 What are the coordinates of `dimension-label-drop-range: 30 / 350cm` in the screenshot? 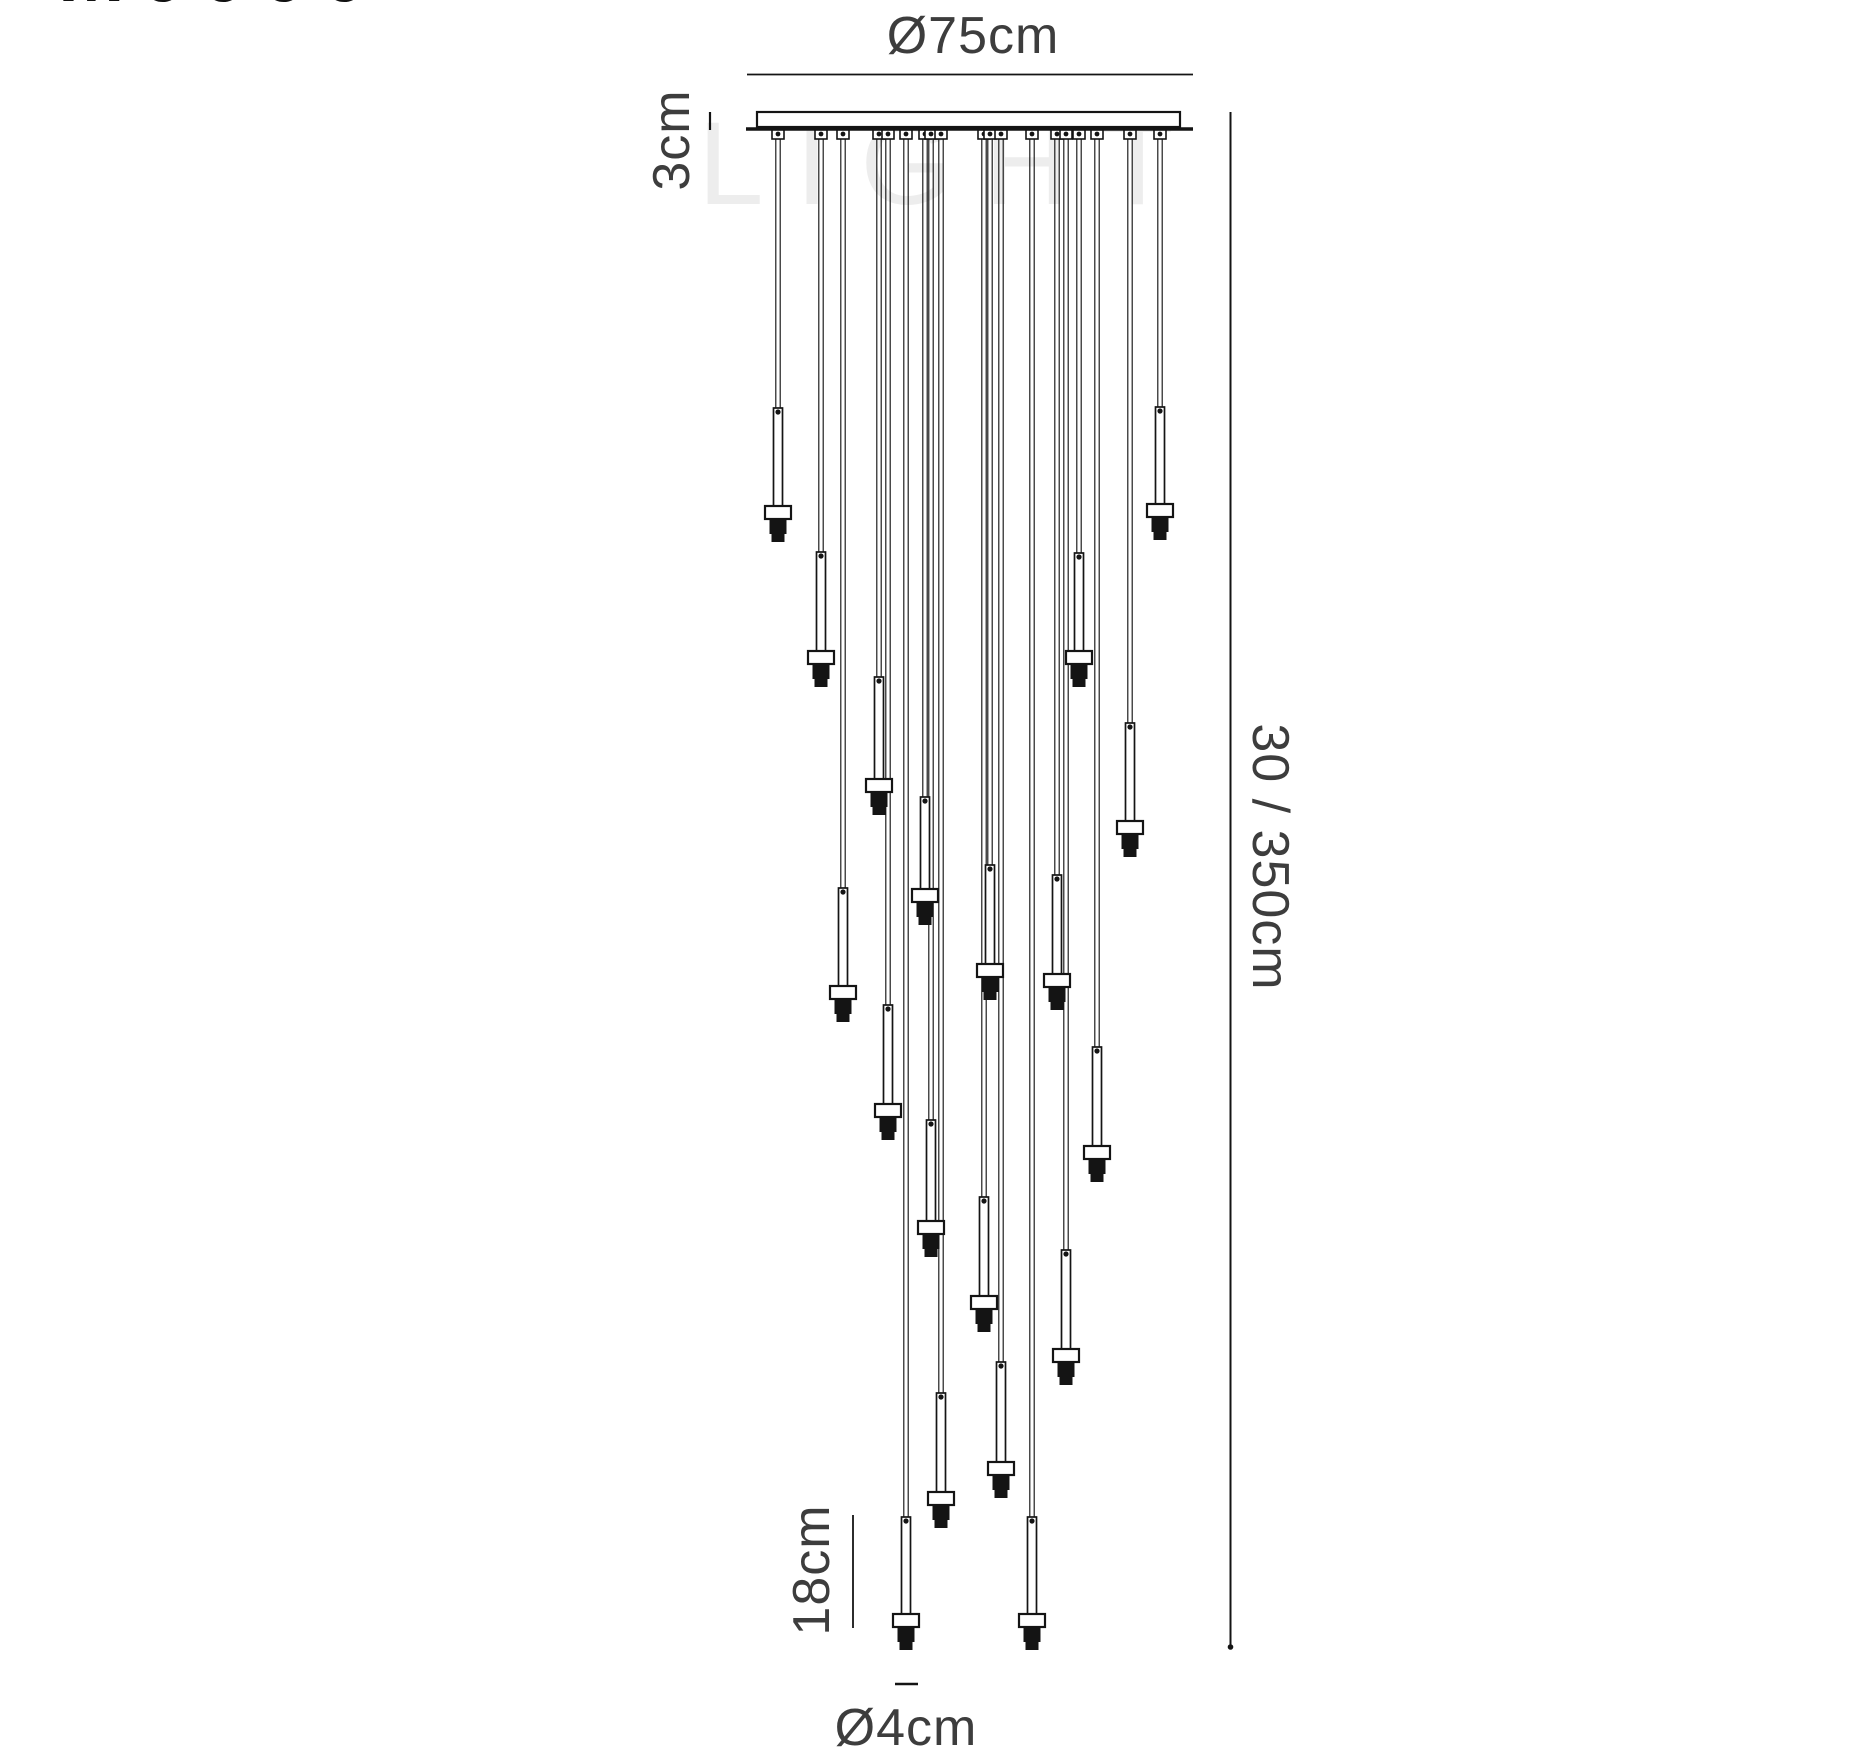 It's located at (1270, 857).